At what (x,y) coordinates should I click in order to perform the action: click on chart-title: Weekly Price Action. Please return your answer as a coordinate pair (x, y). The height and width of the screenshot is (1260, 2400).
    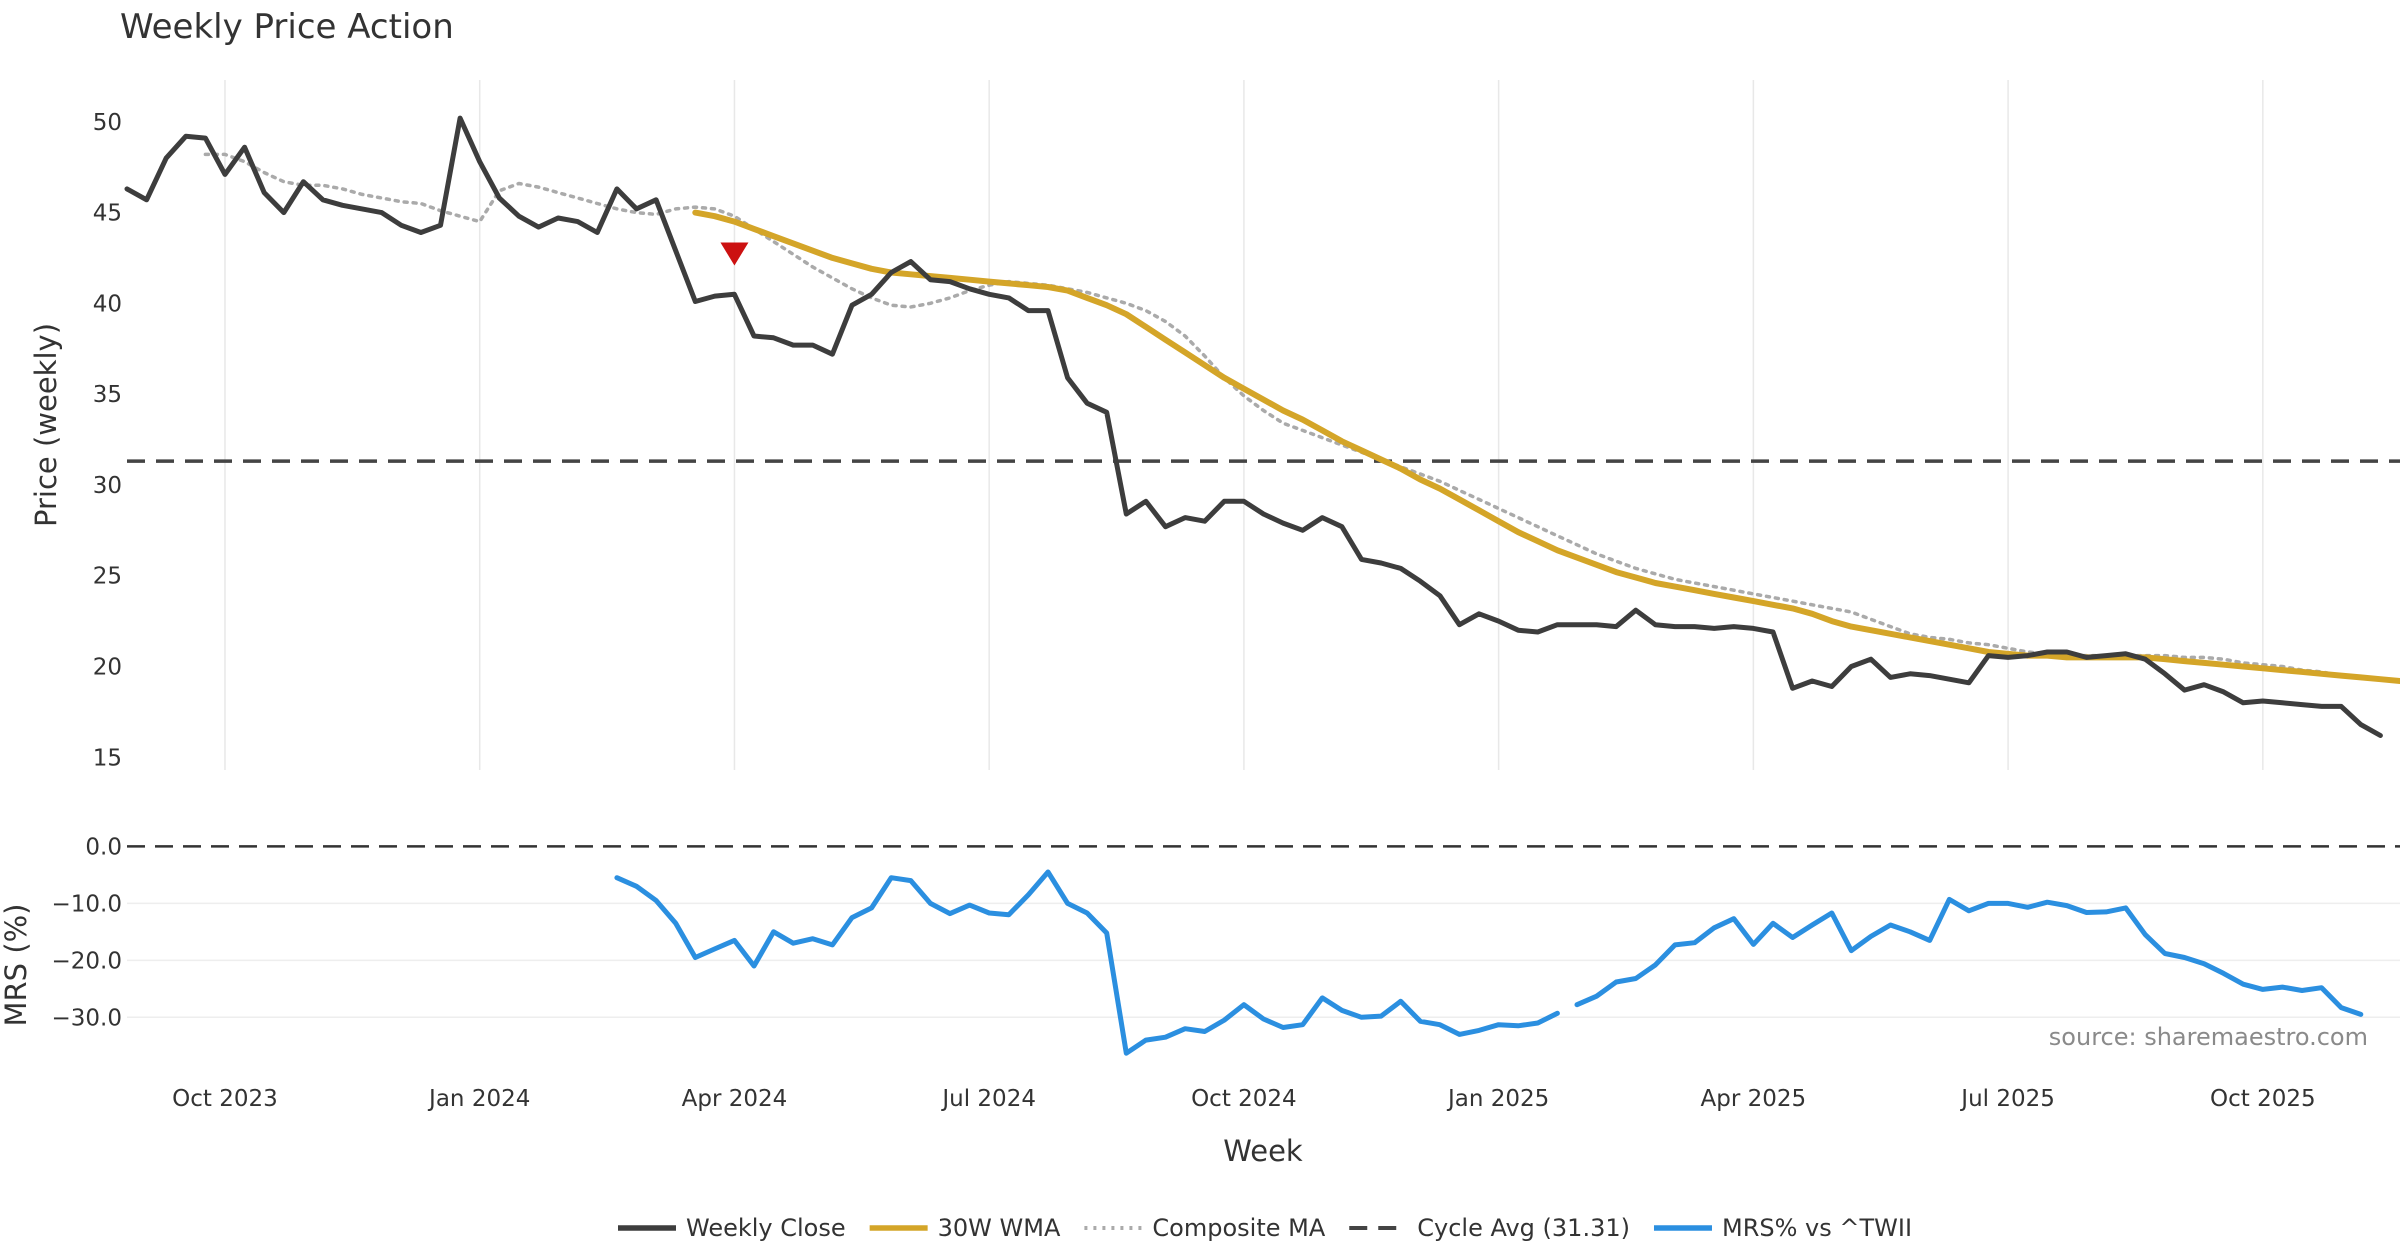
    Looking at the image, I should click on (287, 27).